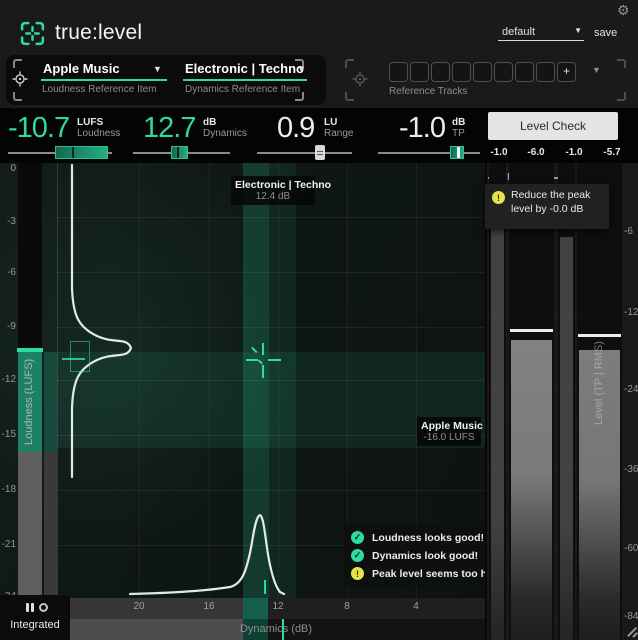 Image resolution: width=638 pixels, height=640 pixels. What do you see at coordinates (35, 617) in the screenshot?
I see `integrated-controls: Integrated` at bounding box center [35, 617].